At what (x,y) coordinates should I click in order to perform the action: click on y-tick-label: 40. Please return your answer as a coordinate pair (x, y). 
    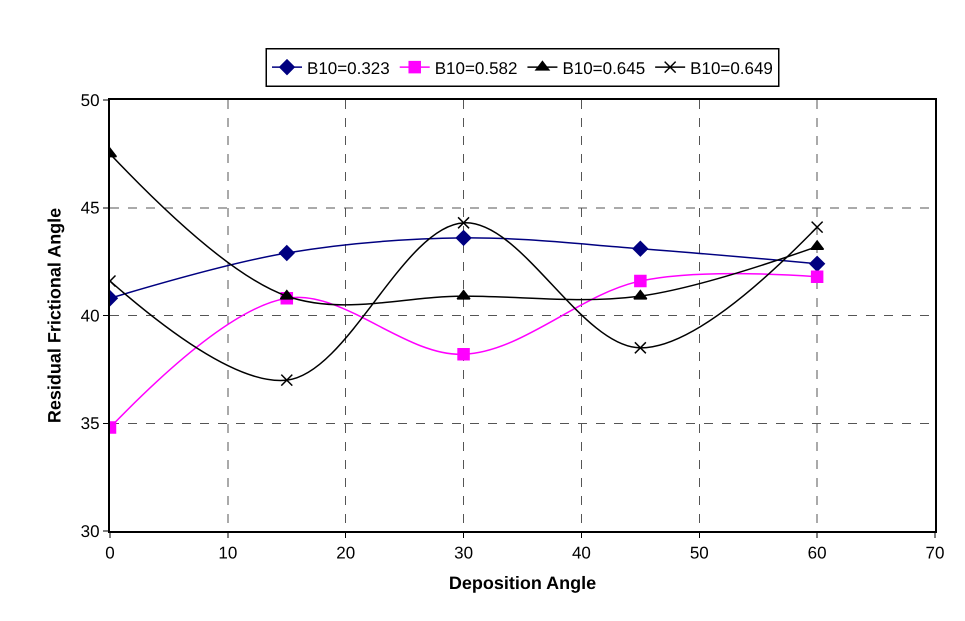
    Looking at the image, I should click on (90, 316).